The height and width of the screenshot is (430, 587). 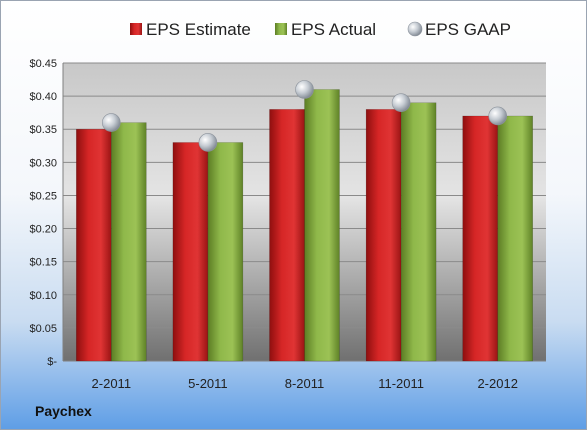 What do you see at coordinates (468, 29) in the screenshot?
I see `legend-label: EPS GAAP` at bounding box center [468, 29].